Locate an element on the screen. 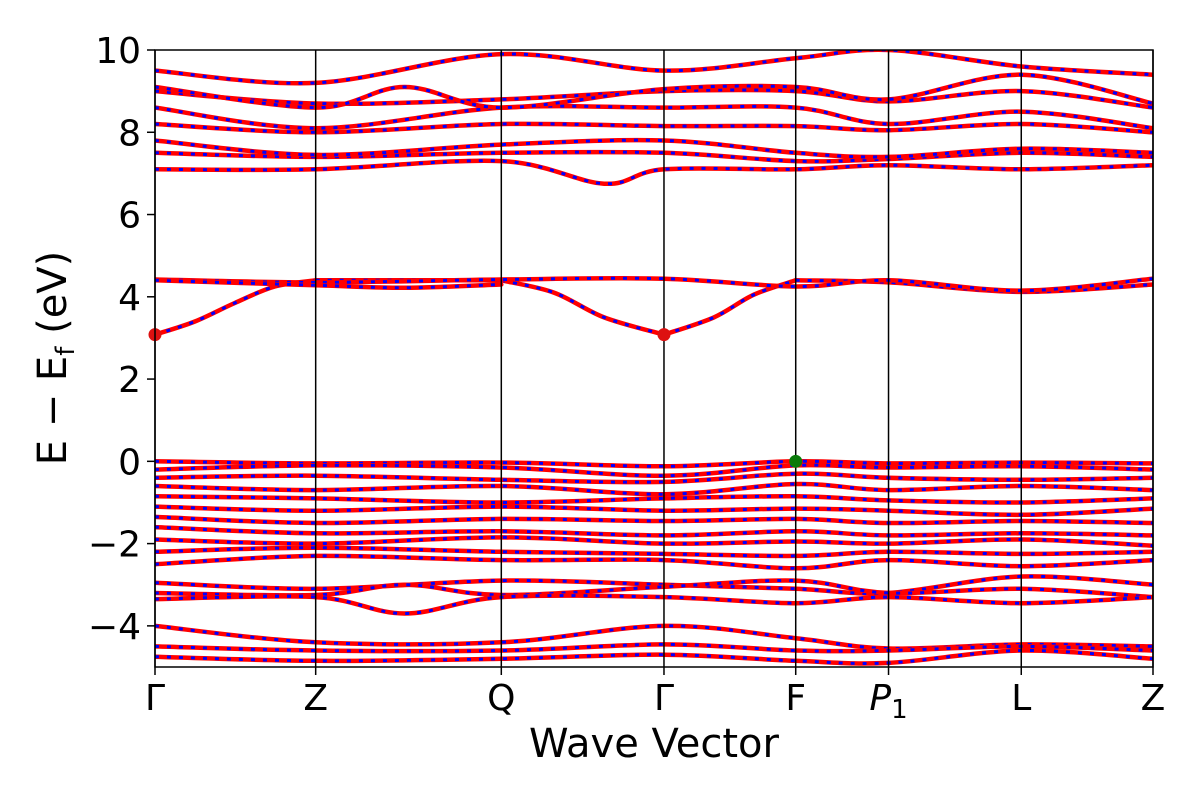  cbm-marker is located at coordinates (664, 335).